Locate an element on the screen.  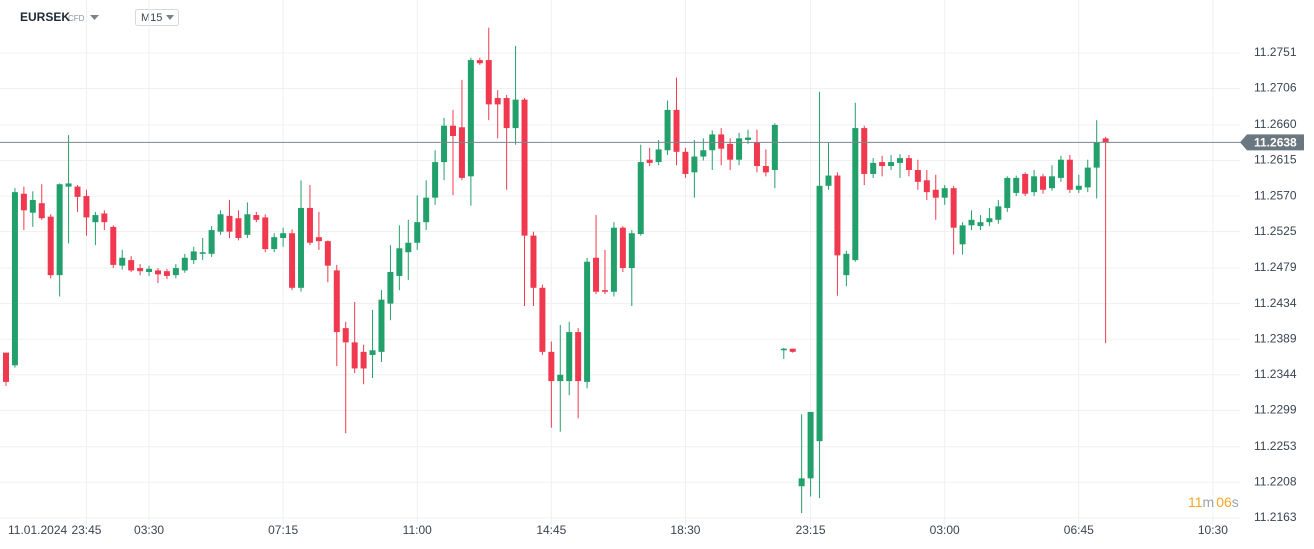
y-tick-label: 11.2615 is located at coordinates (1275, 160).